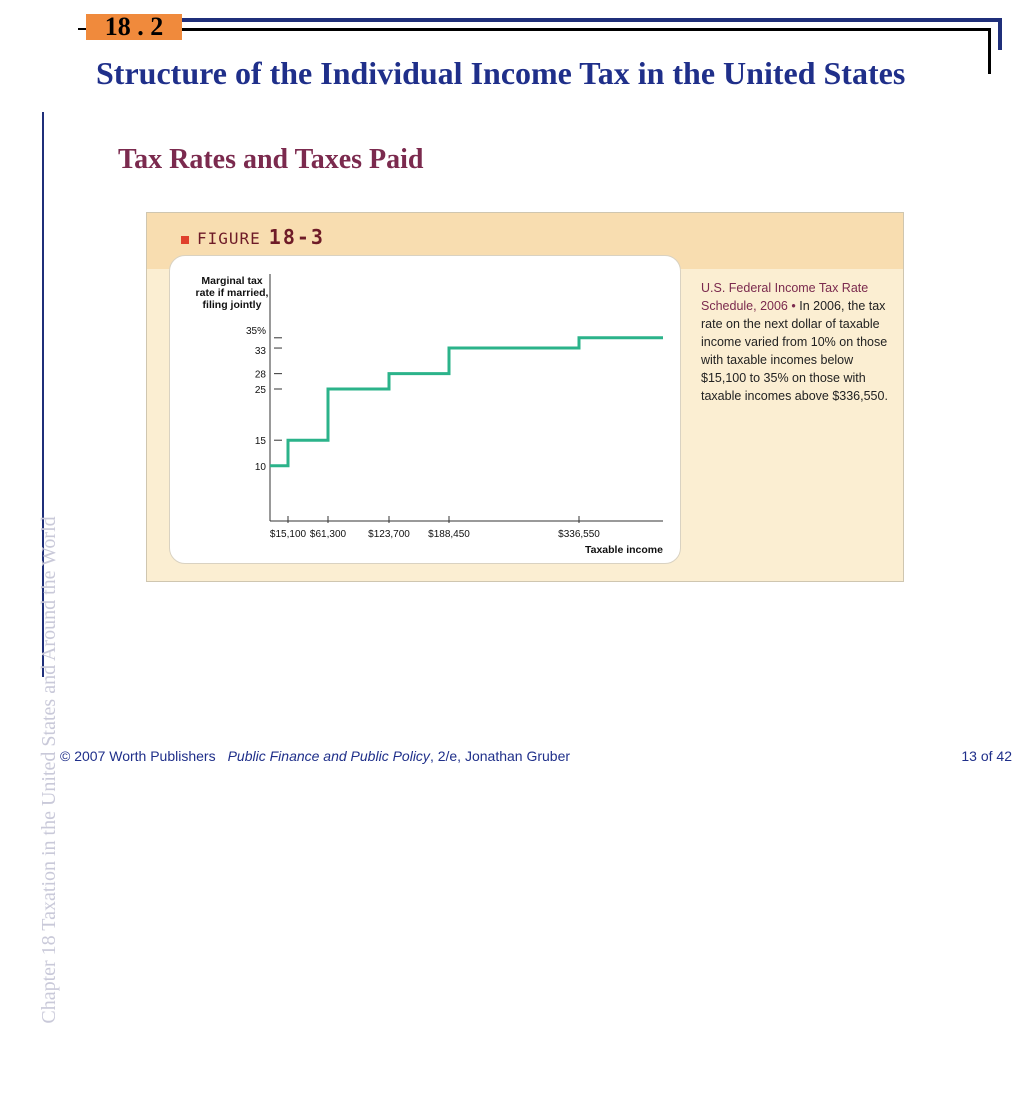 The height and width of the screenshot is (1120, 1024). I want to click on slide-subtitle: Tax Rates and Taxes Paid, so click(271, 159).